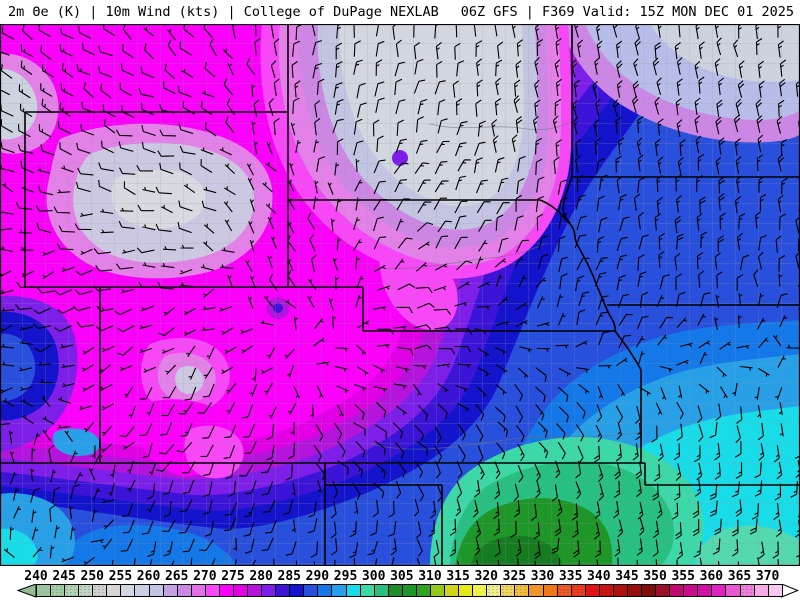 This screenshot has height=600, width=800. What do you see at coordinates (148, 576) in the screenshot?
I see `colorbar-tick: 260` at bounding box center [148, 576].